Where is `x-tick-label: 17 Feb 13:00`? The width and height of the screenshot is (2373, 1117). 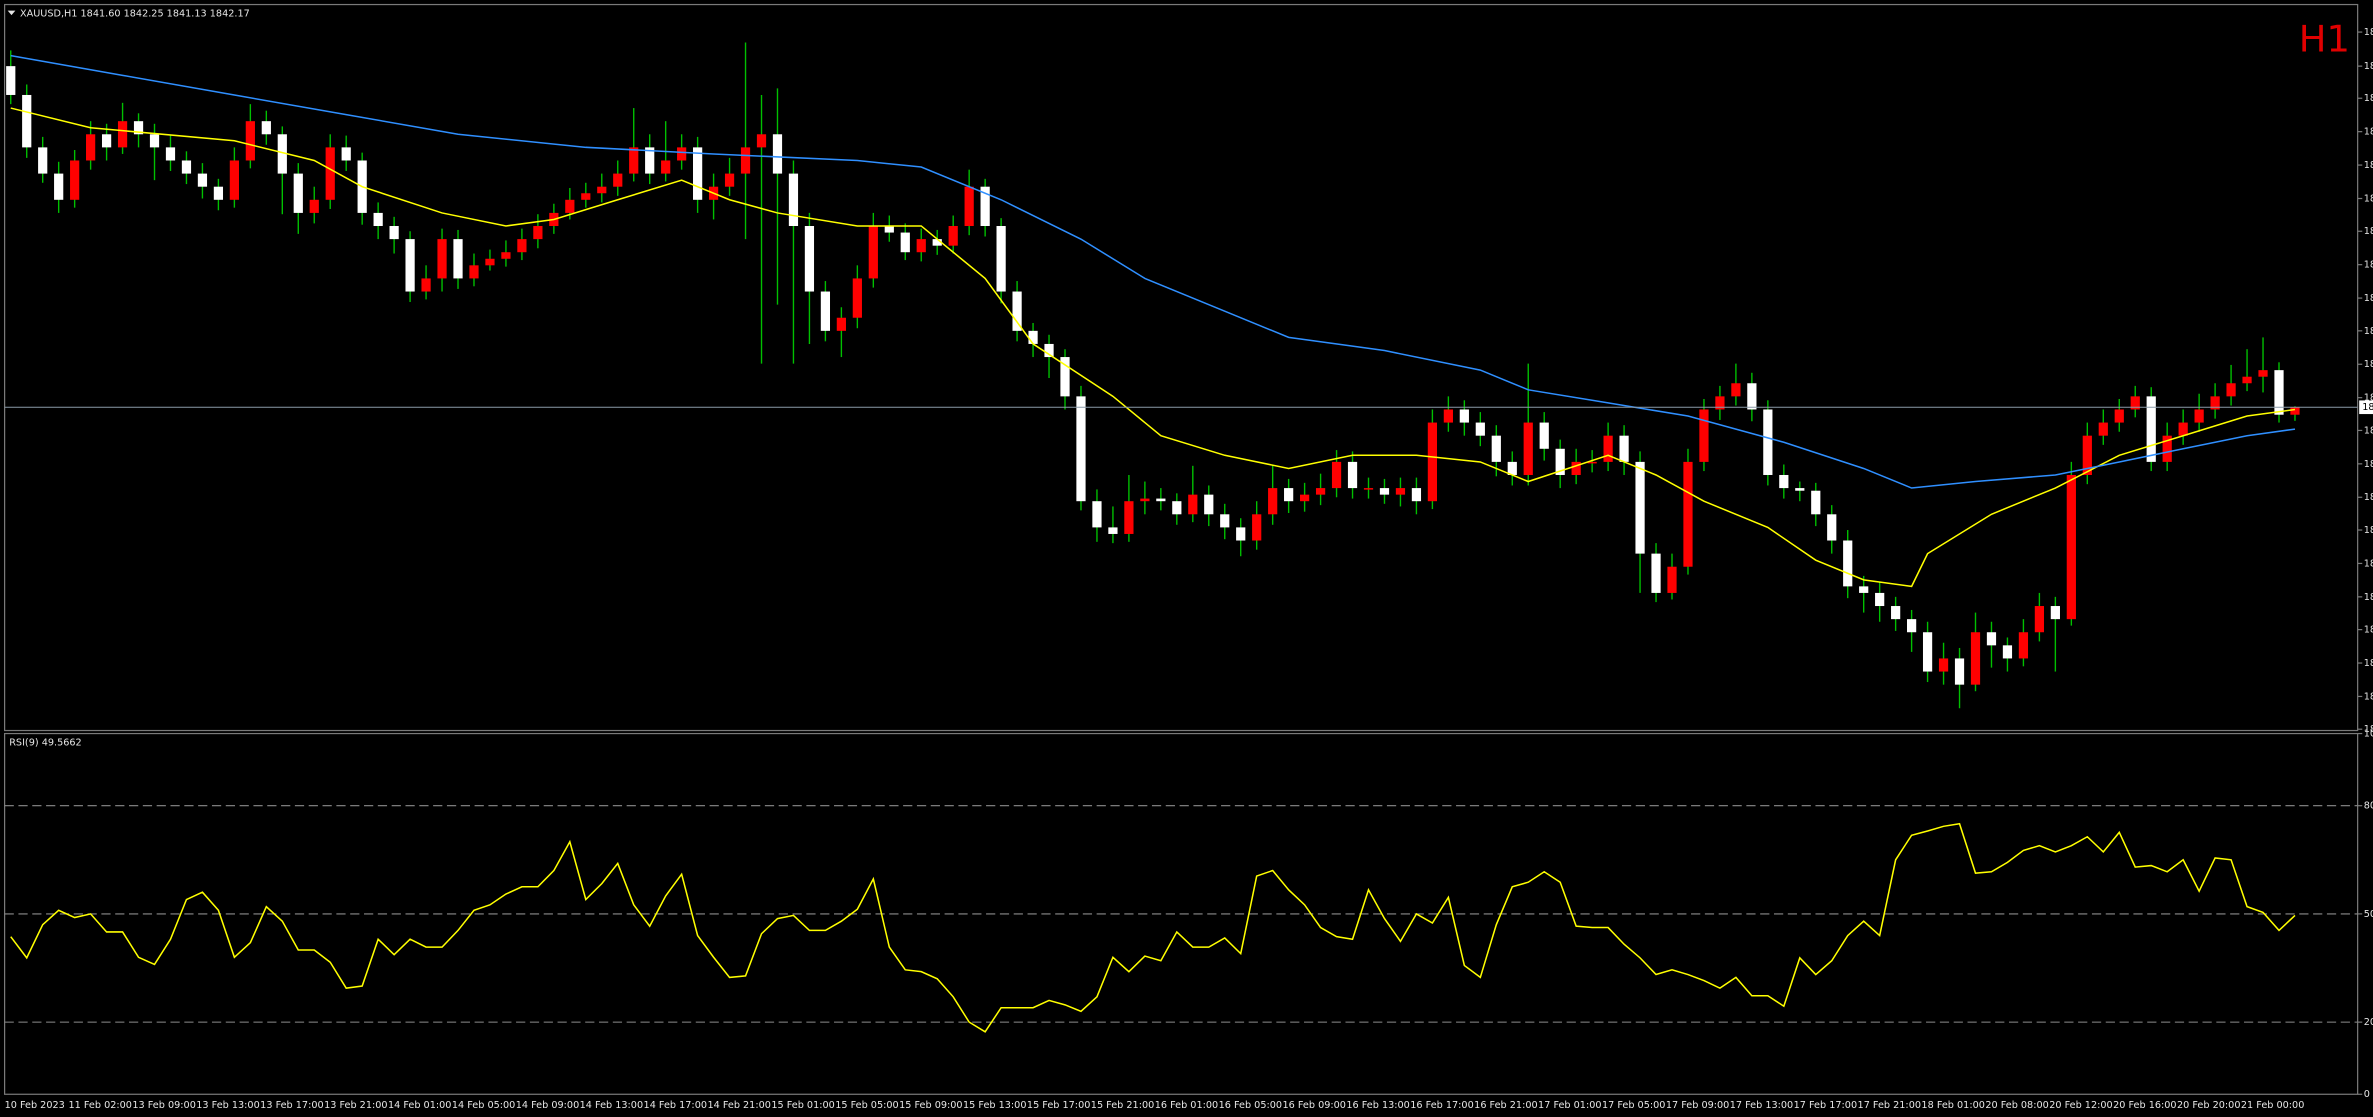 x-tick-label: 17 Feb 13:00 is located at coordinates (1761, 1105).